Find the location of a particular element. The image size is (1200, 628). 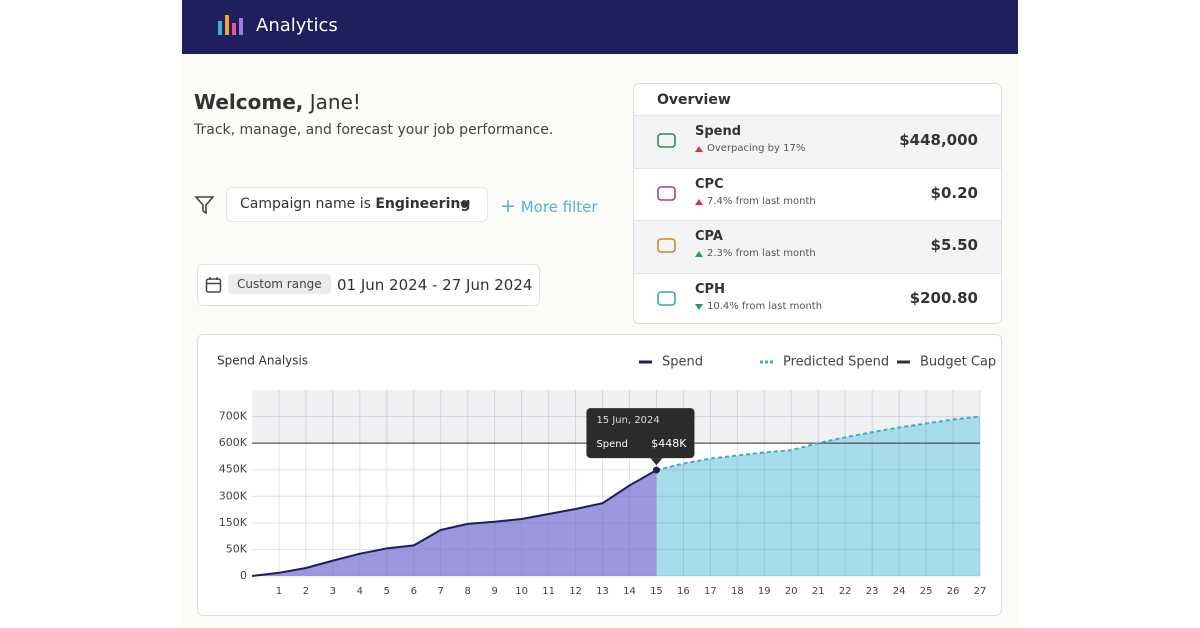

more-filter-text: More filter is located at coordinates (559, 207).